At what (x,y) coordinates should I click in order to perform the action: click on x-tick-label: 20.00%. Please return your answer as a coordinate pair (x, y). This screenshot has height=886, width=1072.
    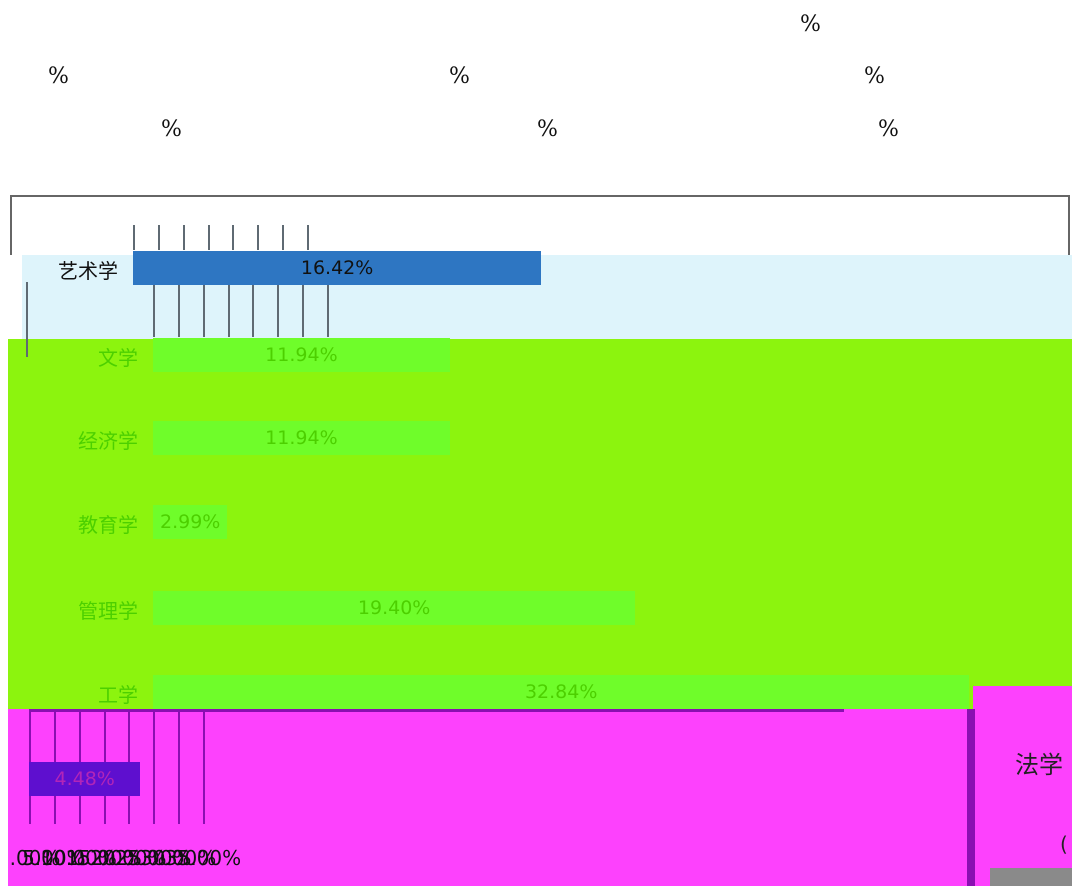
    Looking at the image, I should click on (128, 858).